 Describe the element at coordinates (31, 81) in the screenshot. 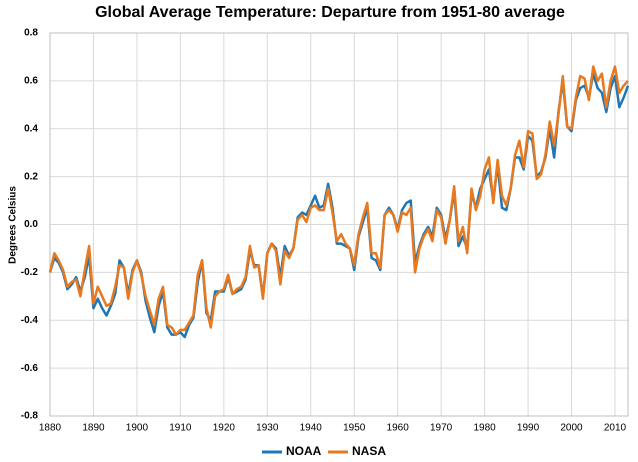

I see `y-tick-label: 0.6` at that location.